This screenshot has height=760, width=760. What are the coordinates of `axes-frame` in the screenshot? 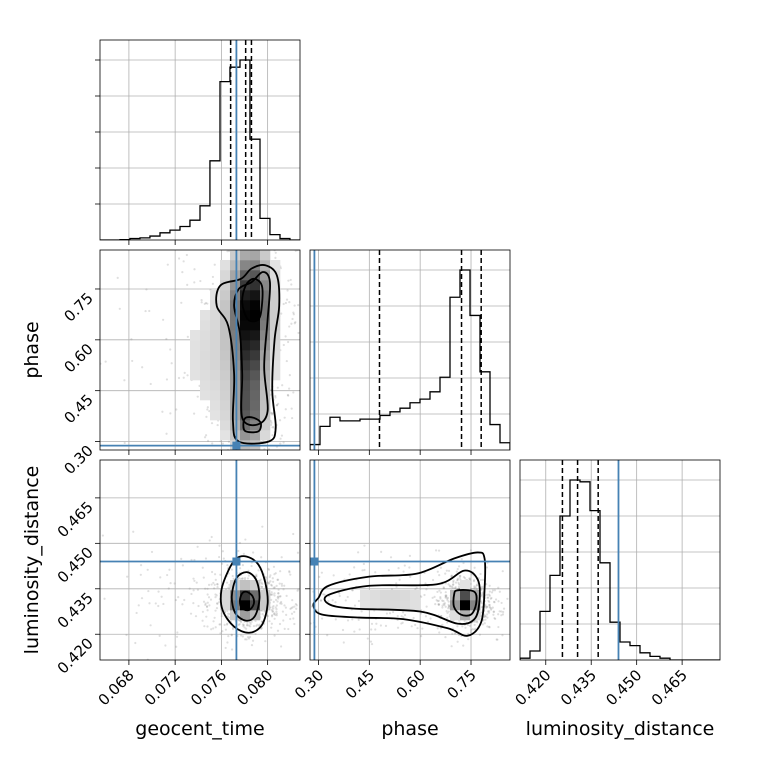 It's located at (620, 560).